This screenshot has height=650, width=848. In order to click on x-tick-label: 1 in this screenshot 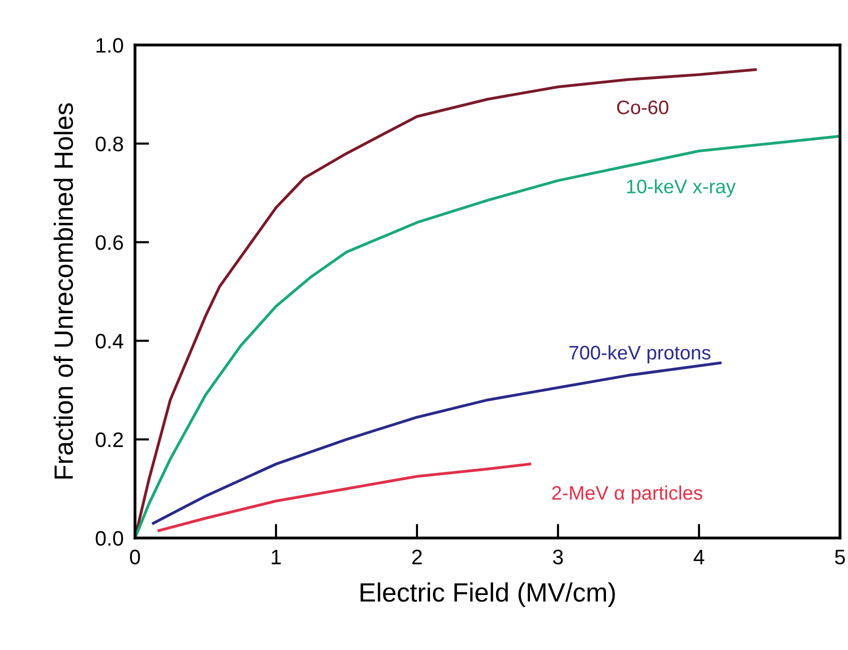, I will do `click(276, 557)`.